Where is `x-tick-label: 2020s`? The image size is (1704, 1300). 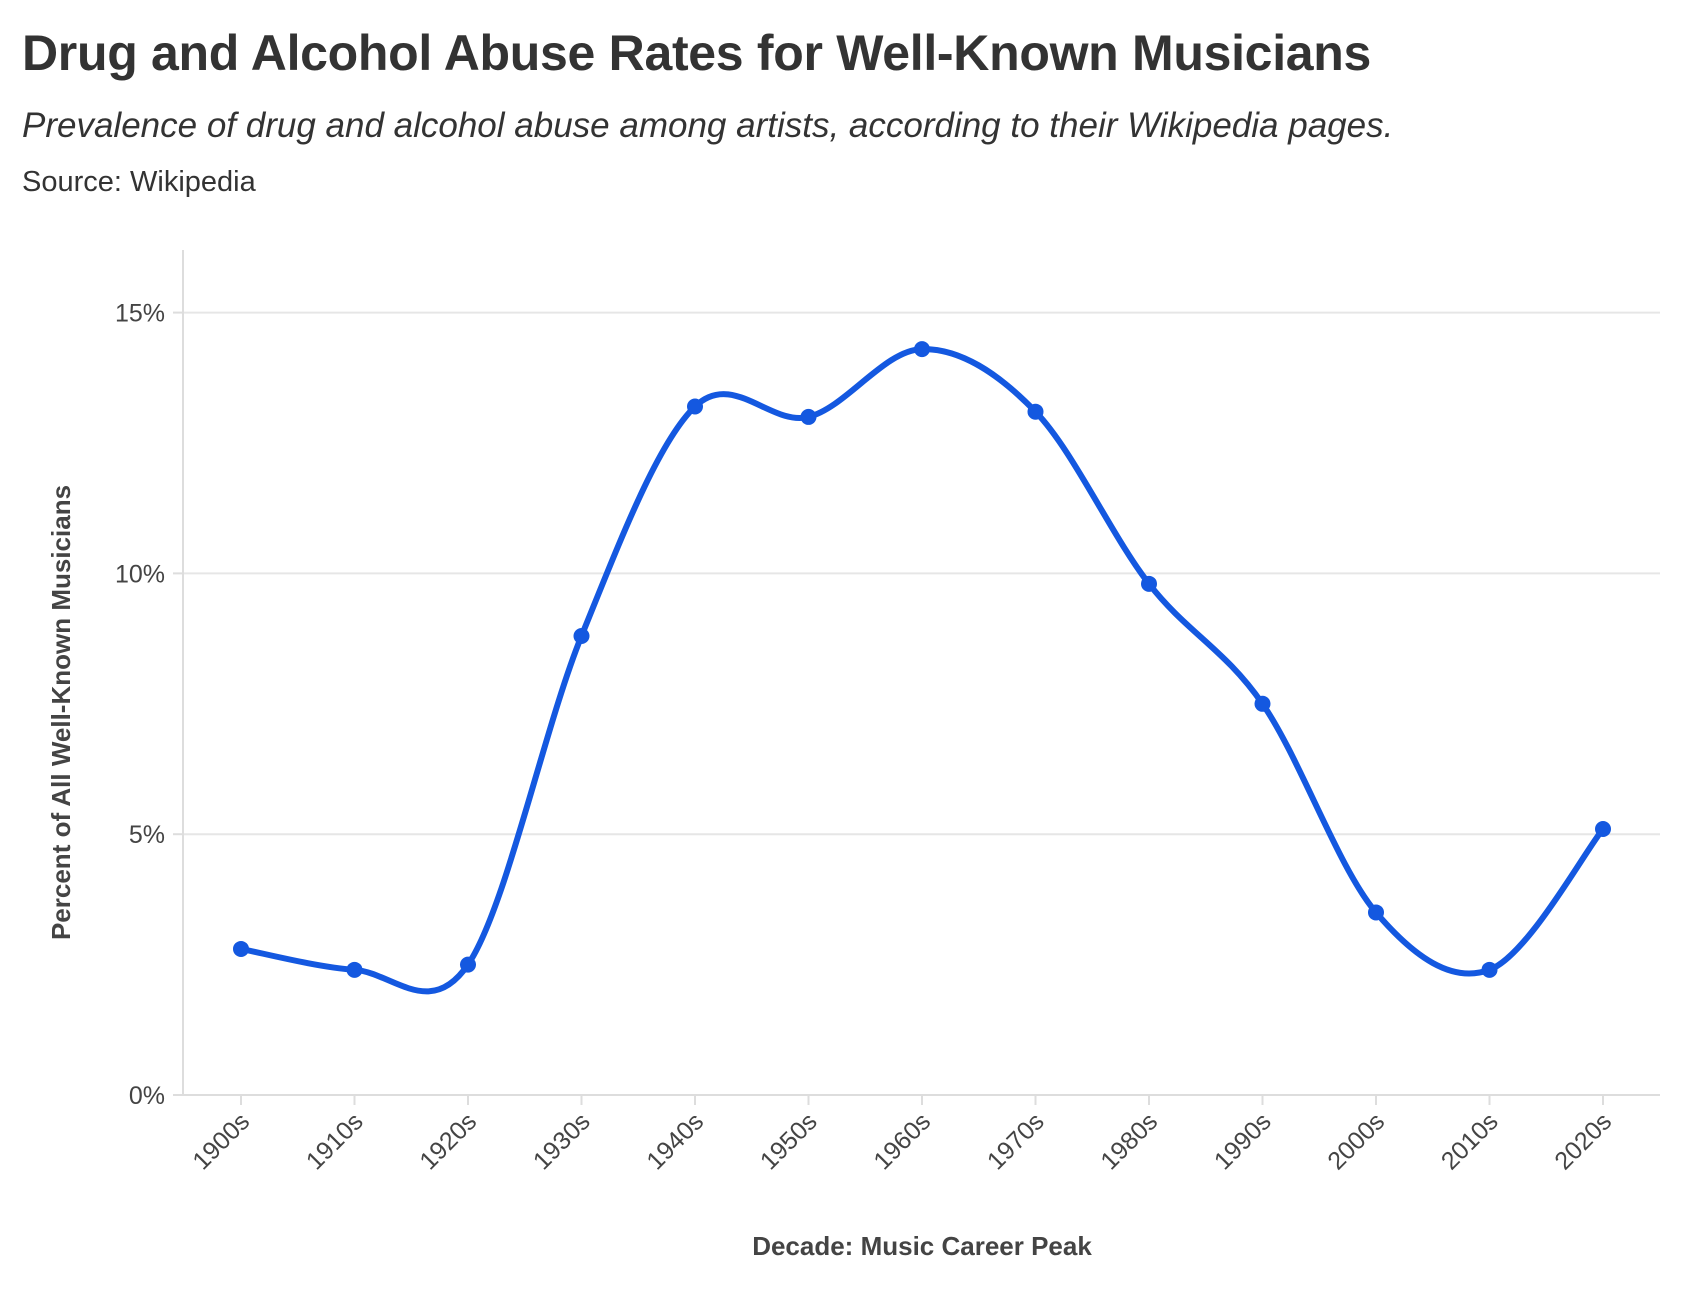 x-tick-label: 2020s is located at coordinates (1583, 1141).